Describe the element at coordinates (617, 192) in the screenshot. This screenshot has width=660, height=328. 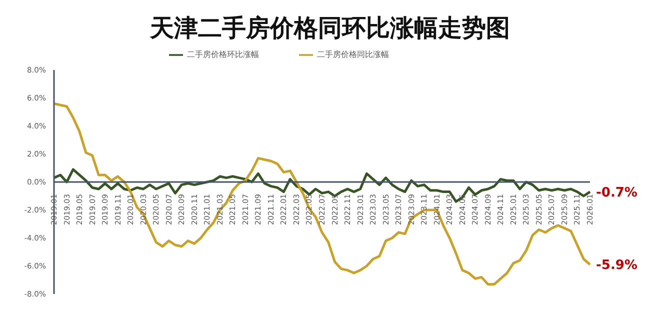
I see `annotation: -0.7%` at that location.